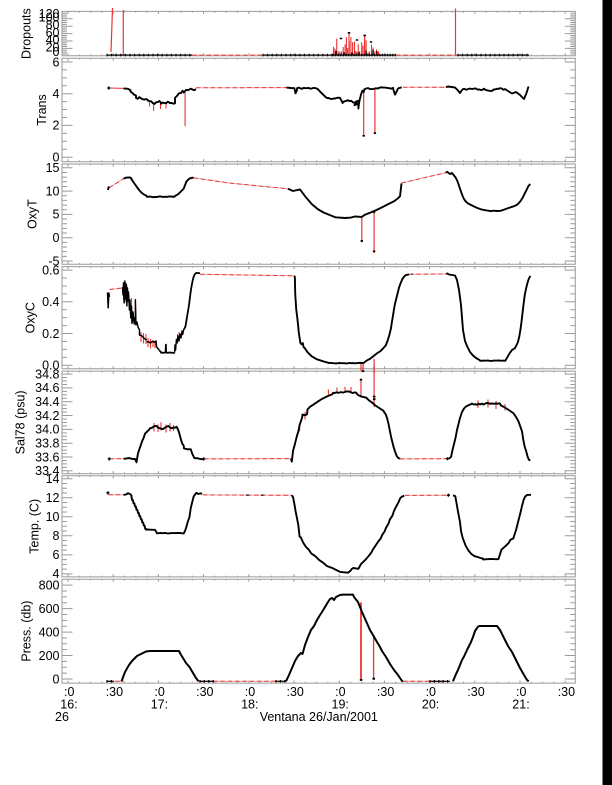 The image size is (612, 785). I want to click on svg-text: 16:, so click(68, 705).